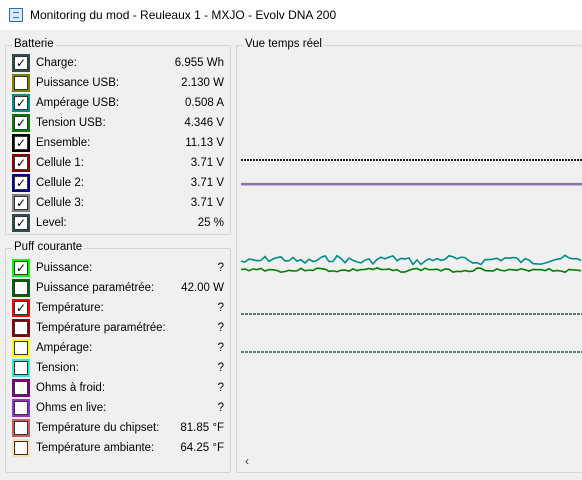 The image size is (582, 480). I want to click on puff-row: Puissance paramétrée: 42.00 W, so click(119, 288).